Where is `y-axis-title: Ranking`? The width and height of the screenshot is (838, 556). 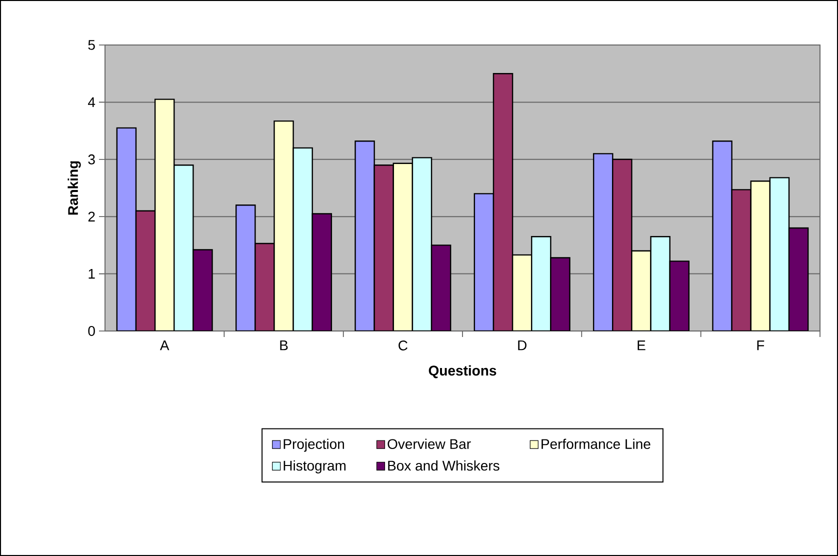
y-axis-title: Ranking is located at coordinates (74, 188).